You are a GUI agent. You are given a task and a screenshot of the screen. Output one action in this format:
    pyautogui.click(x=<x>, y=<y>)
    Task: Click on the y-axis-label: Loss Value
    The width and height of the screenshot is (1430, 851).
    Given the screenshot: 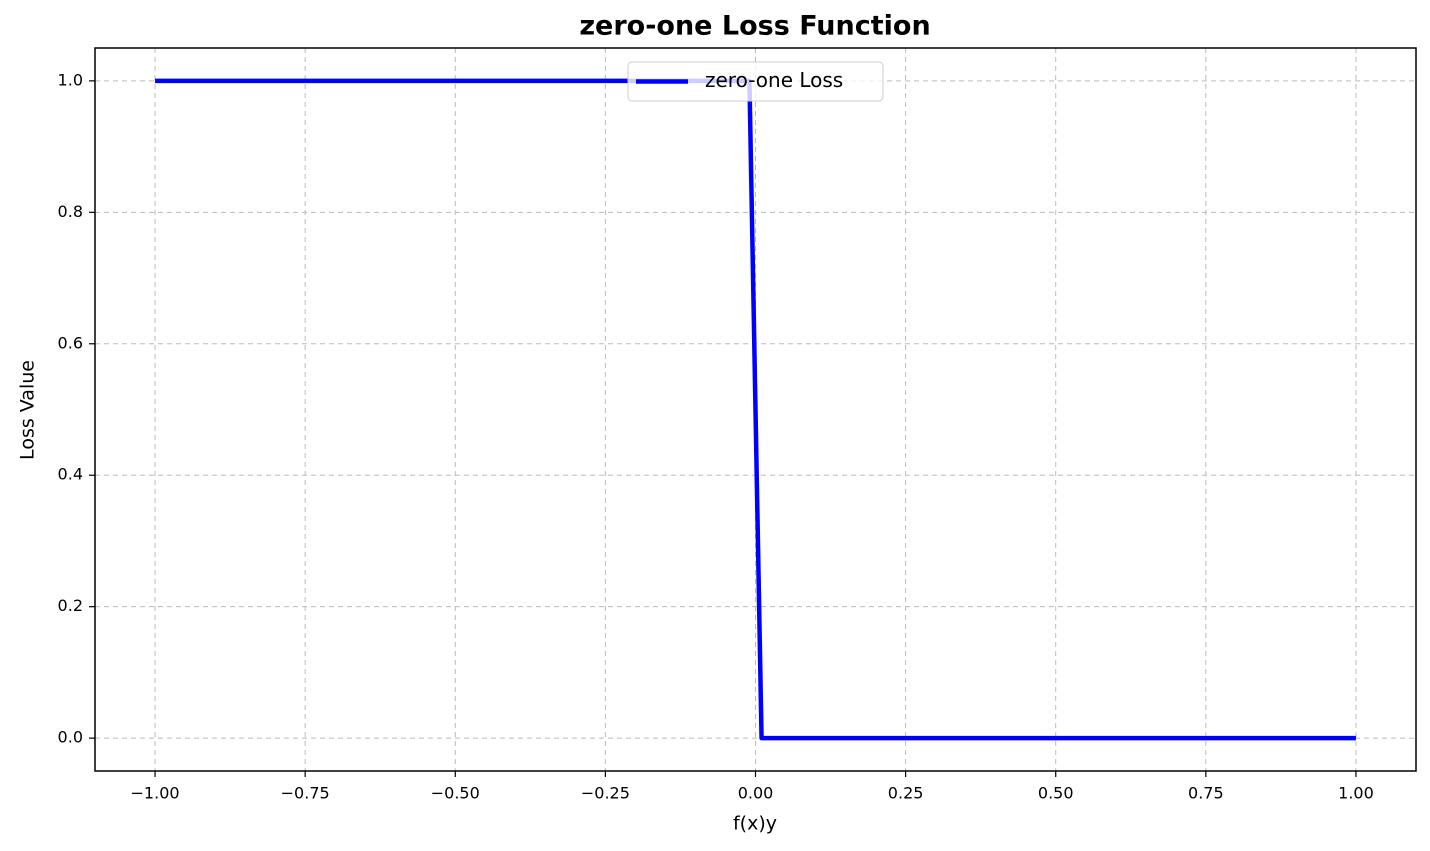 What is the action you would take?
    pyautogui.click(x=28, y=410)
    